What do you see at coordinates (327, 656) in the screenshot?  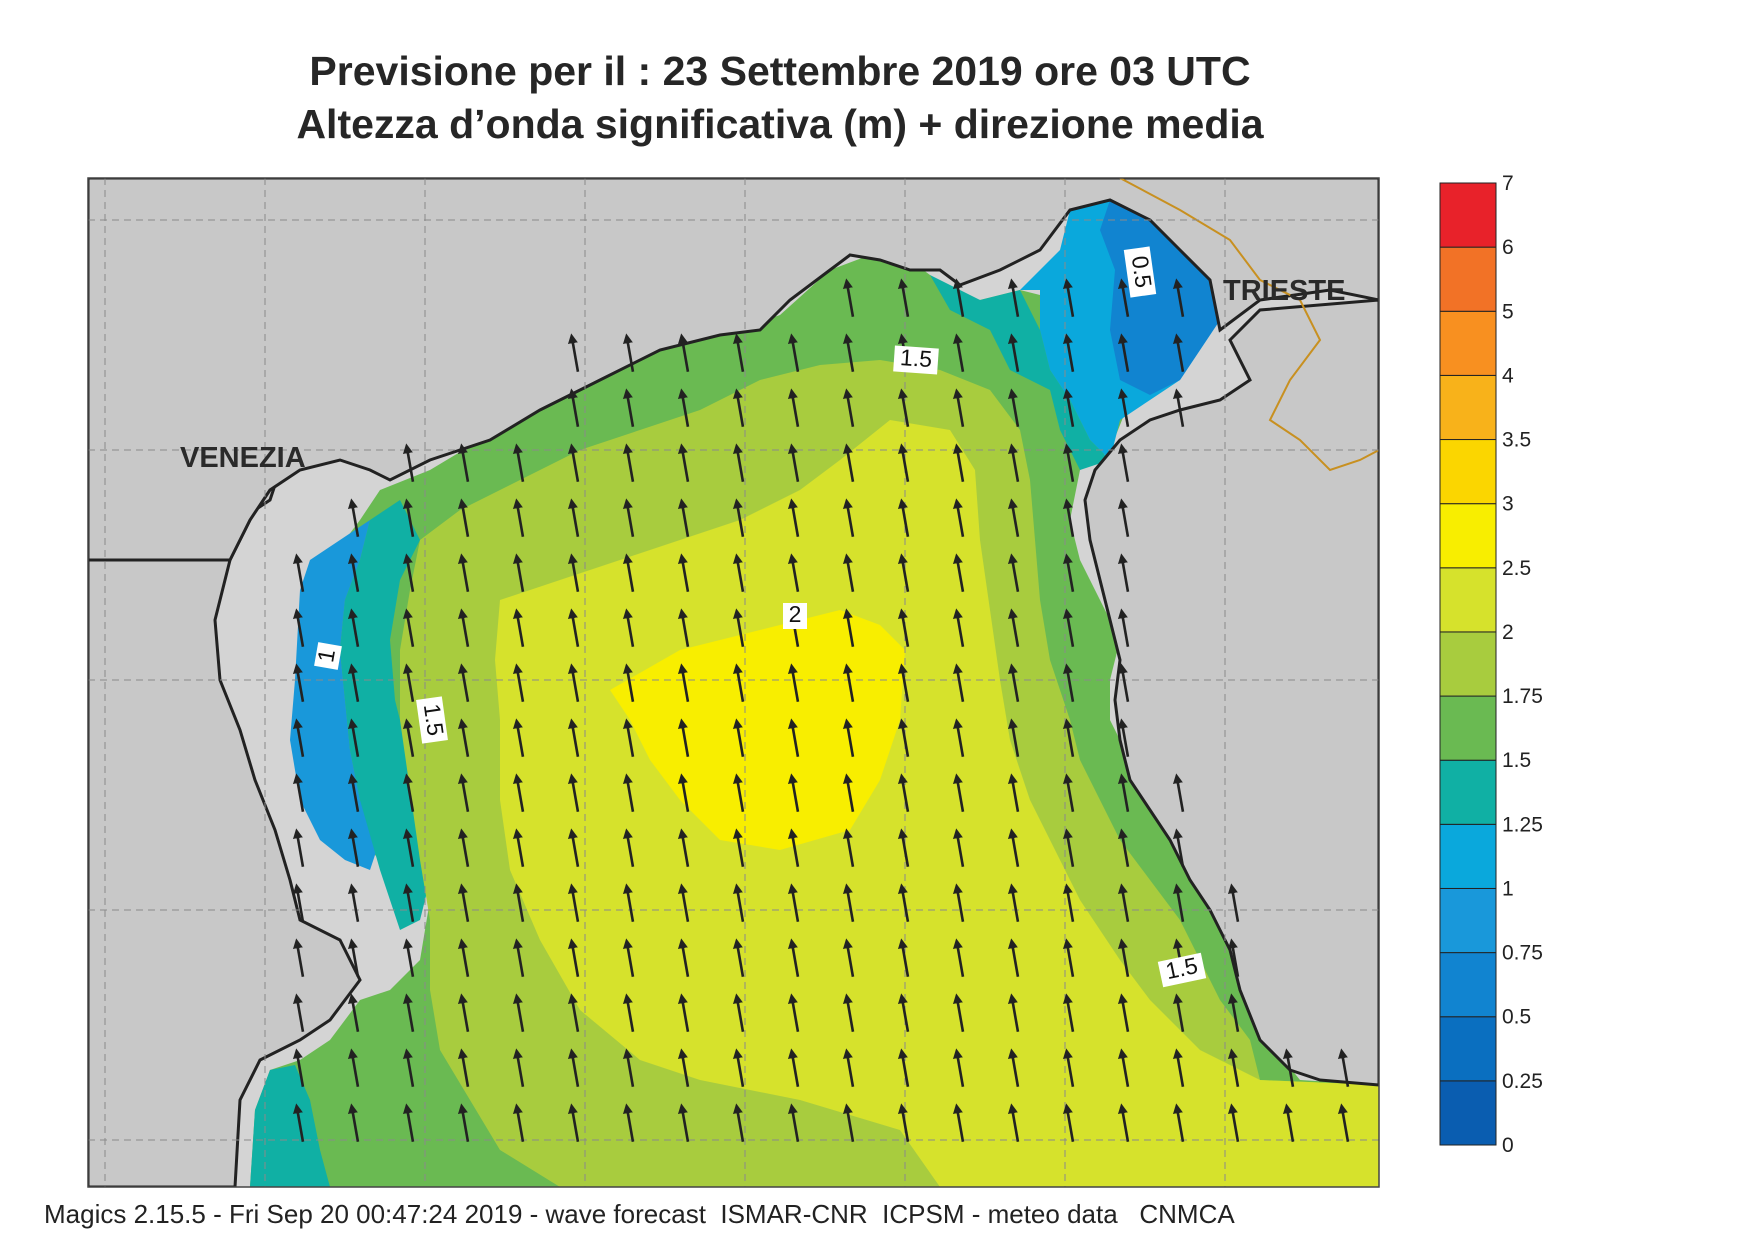 I see `contour-label-1-west: 1` at bounding box center [327, 656].